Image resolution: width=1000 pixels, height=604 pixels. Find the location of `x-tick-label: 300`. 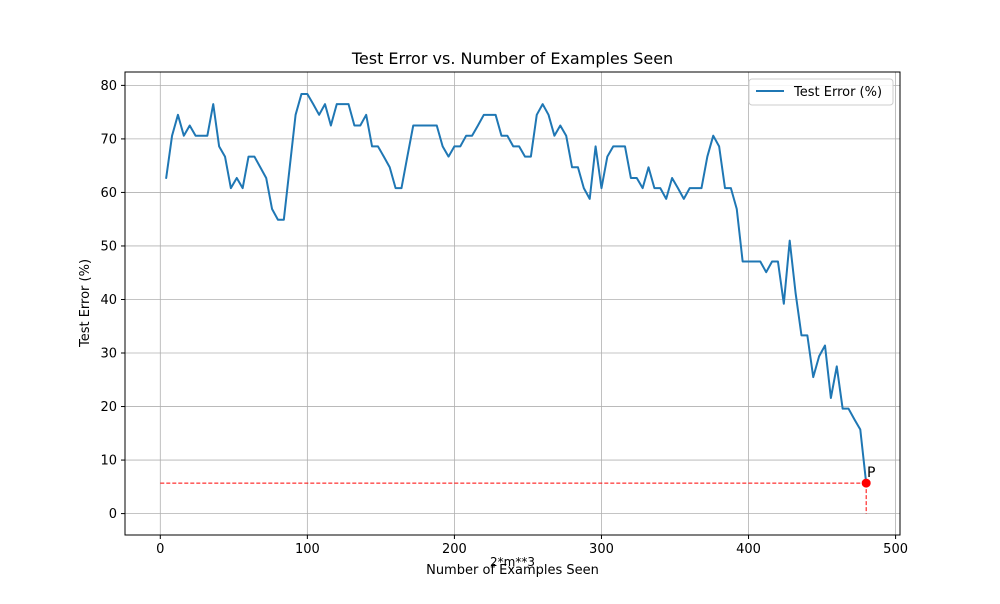

x-tick-label: 300 is located at coordinates (601, 549).